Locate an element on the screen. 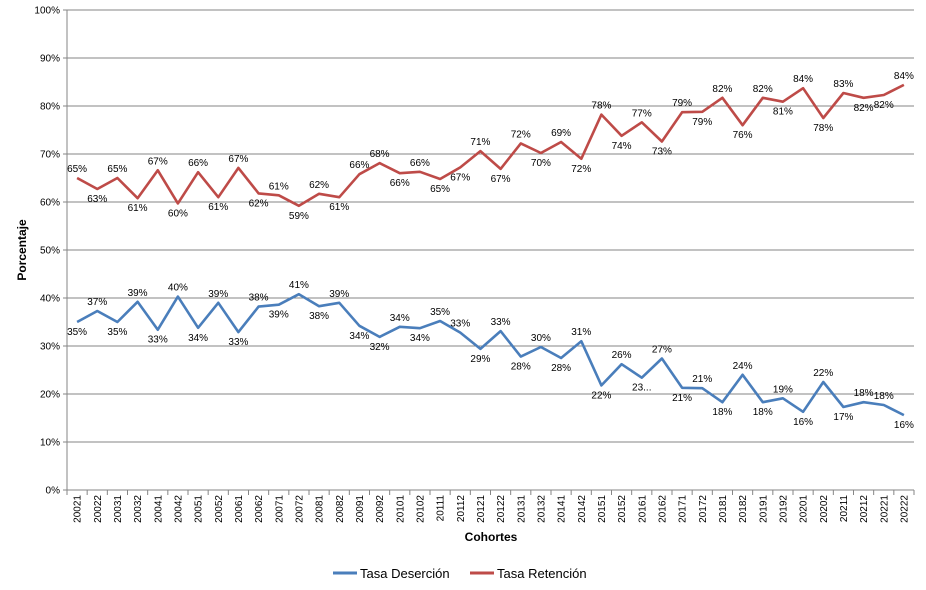  y-tick-label: 10% is located at coordinates (50, 443).